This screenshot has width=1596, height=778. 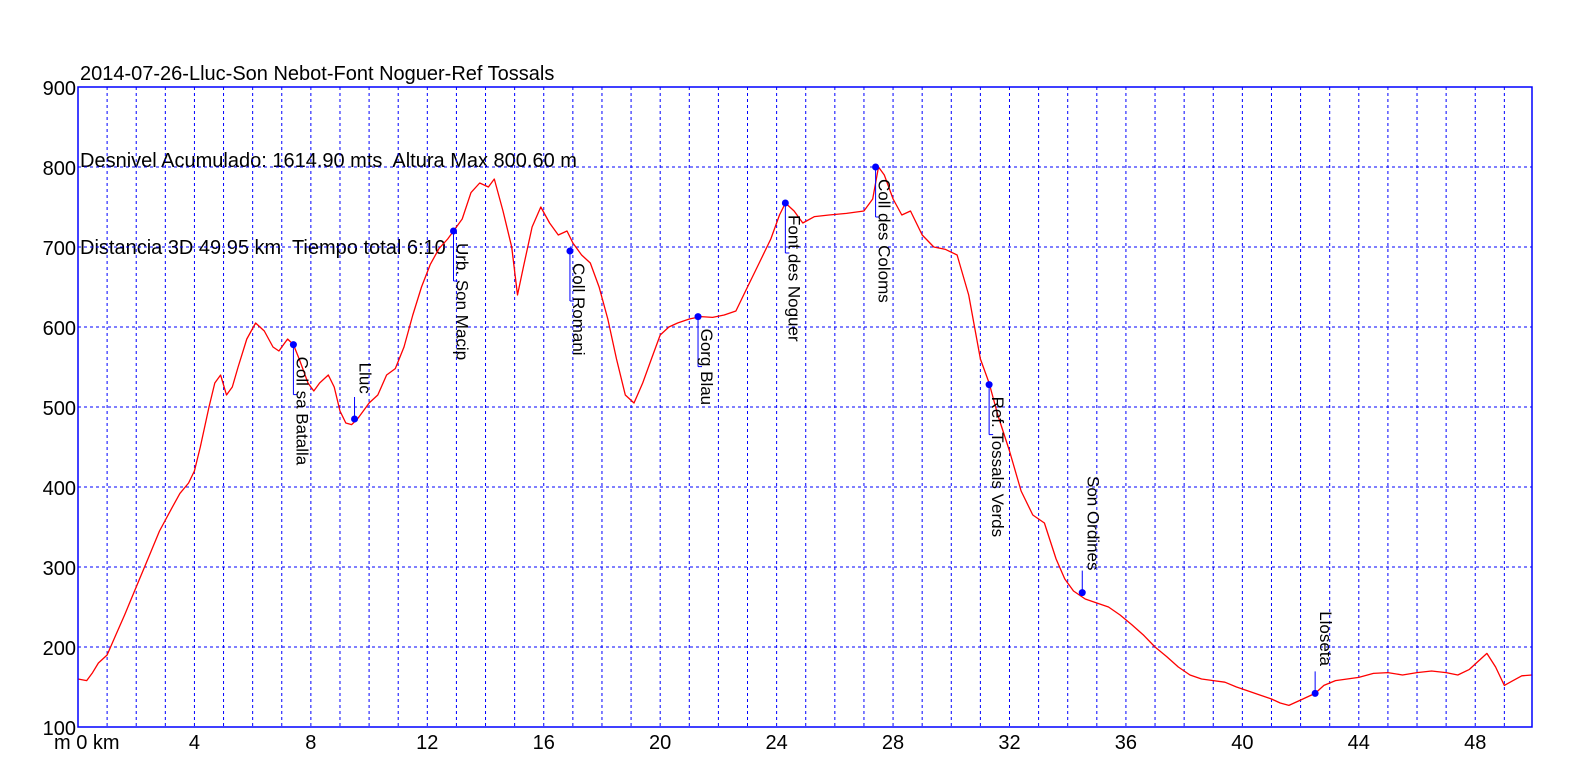 I want to click on y-tick-label: 200, so click(x=59, y=649).